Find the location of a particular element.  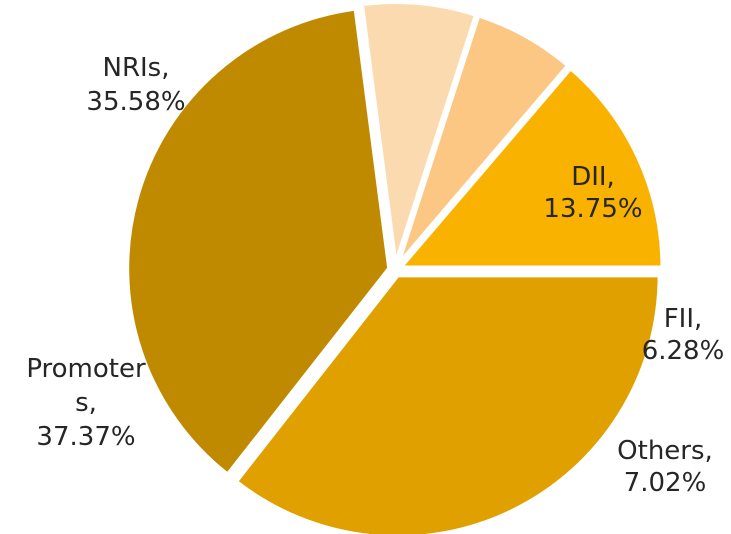

pie-label-promoters: Promoter s, 37.37% is located at coordinates (86, 403).